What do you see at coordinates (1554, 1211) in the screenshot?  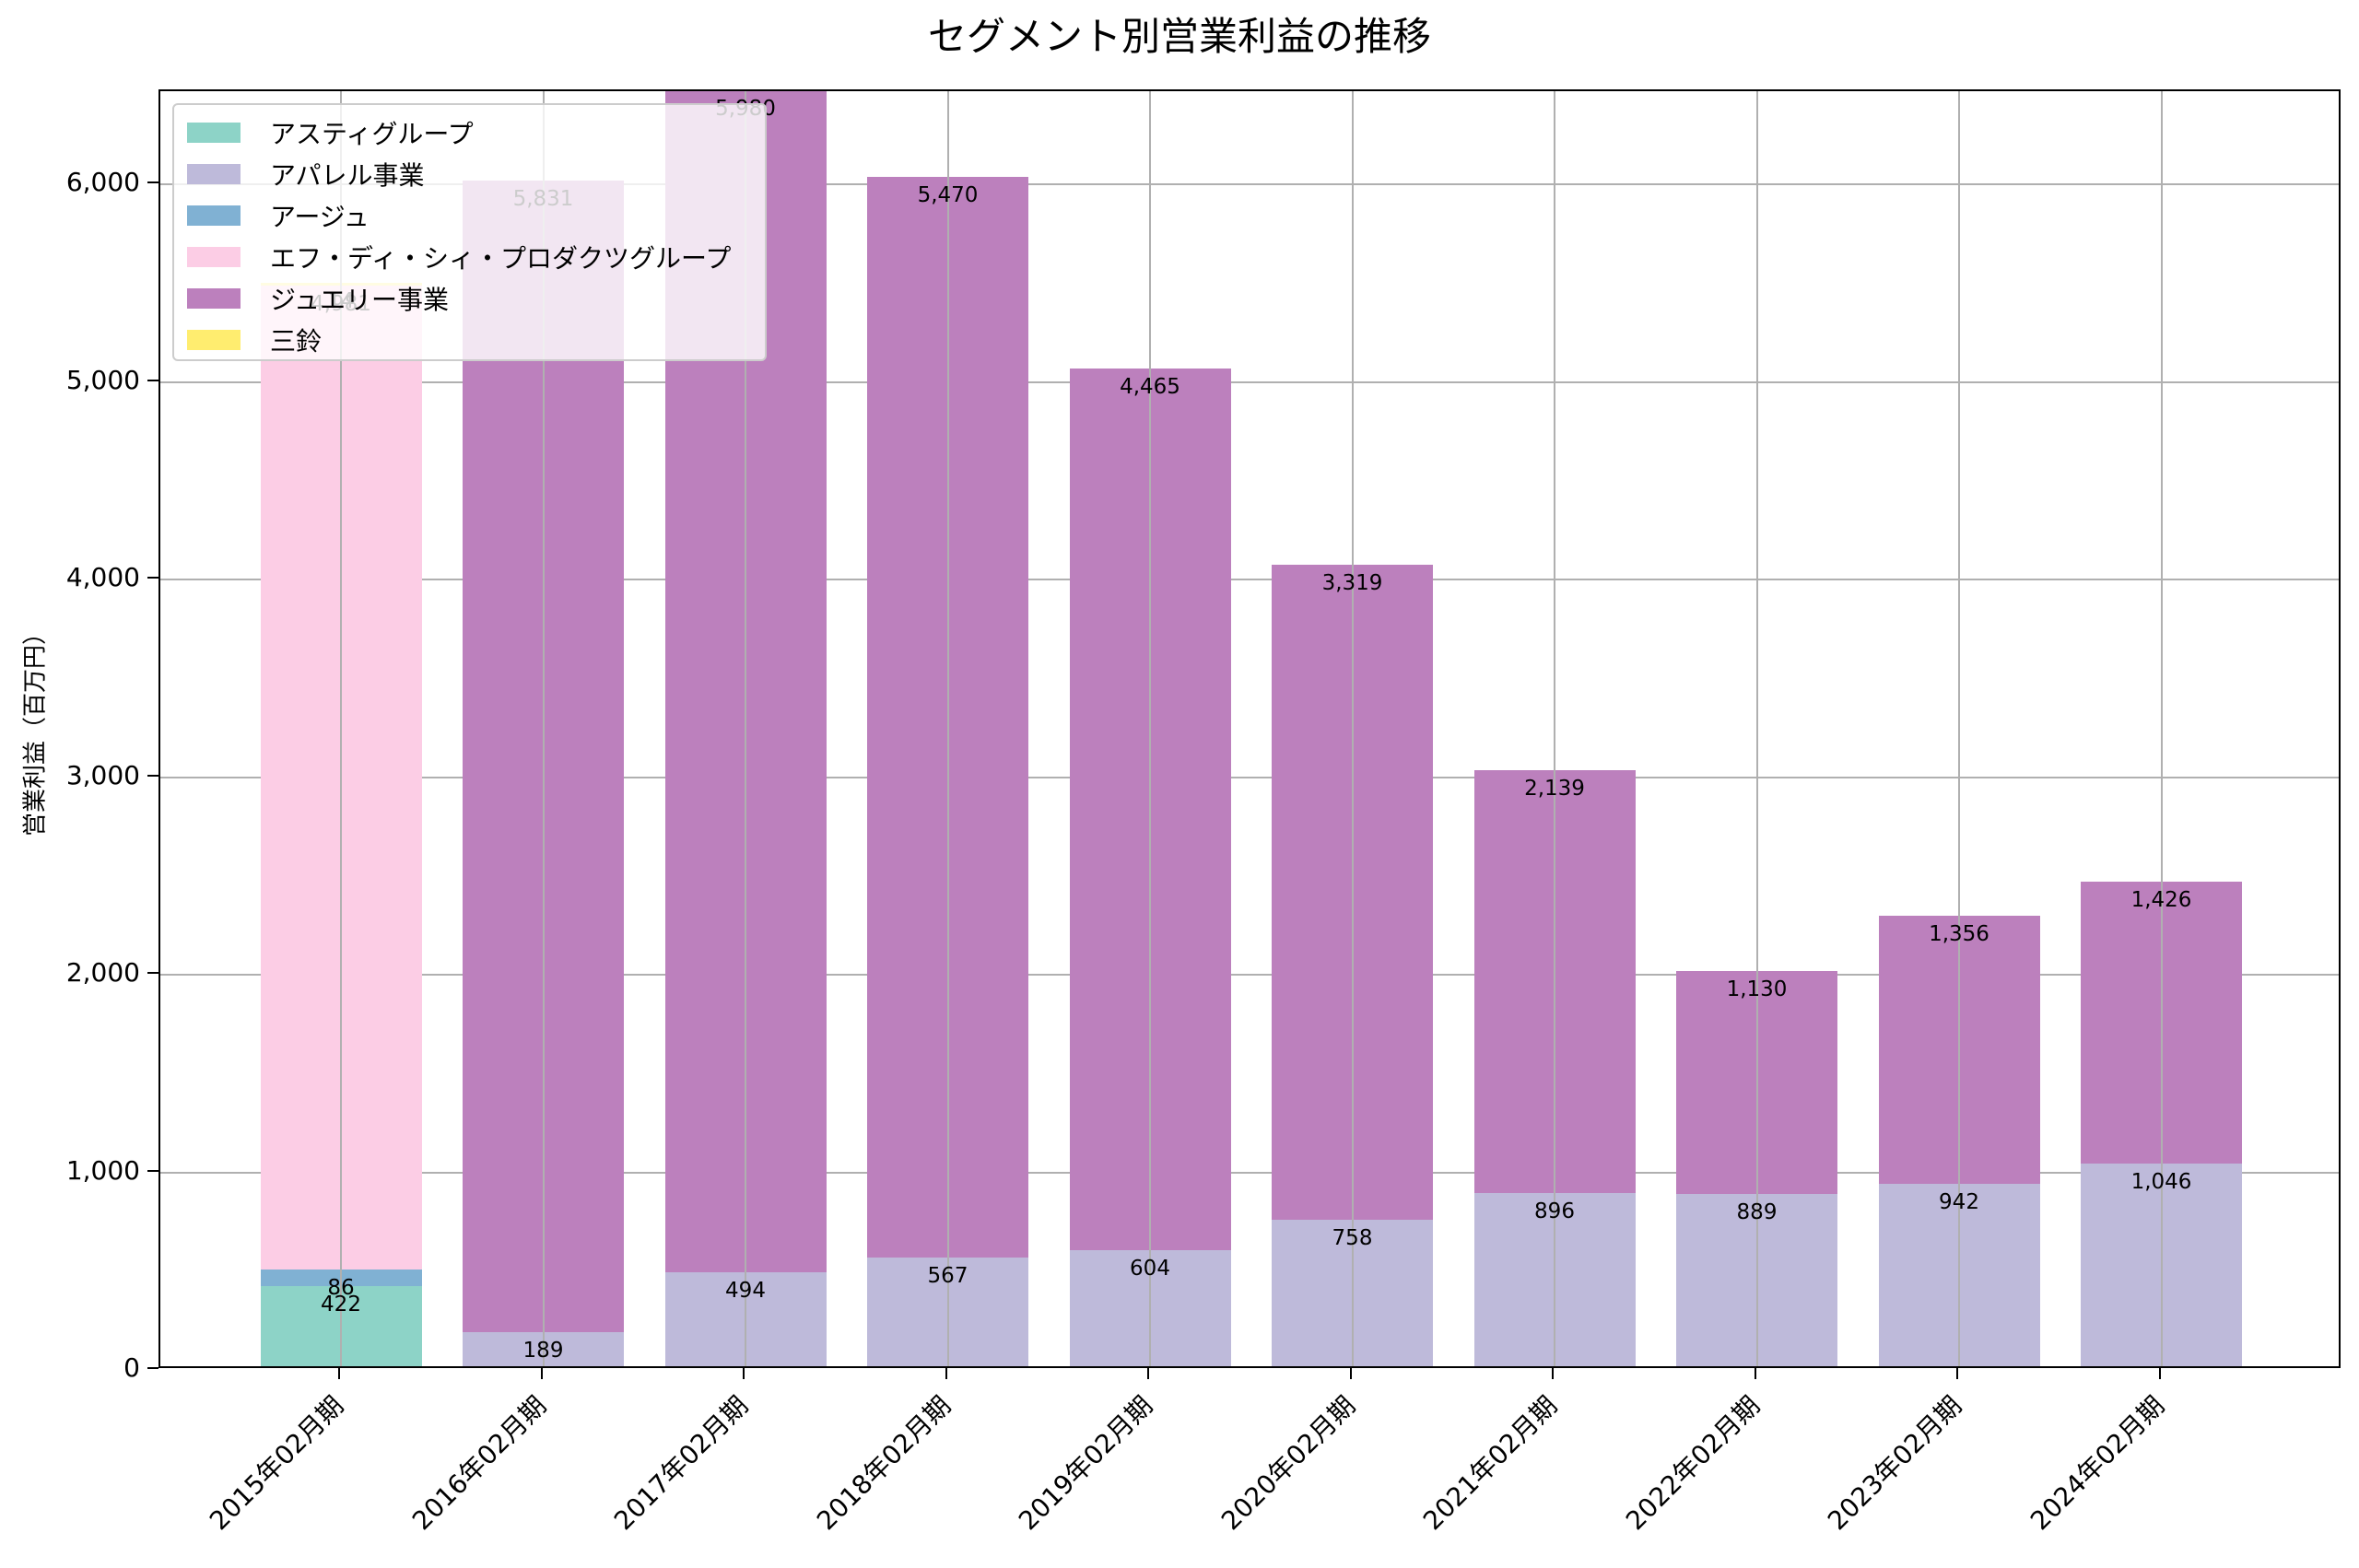 I see `bar-value-label: 896` at bounding box center [1554, 1211].